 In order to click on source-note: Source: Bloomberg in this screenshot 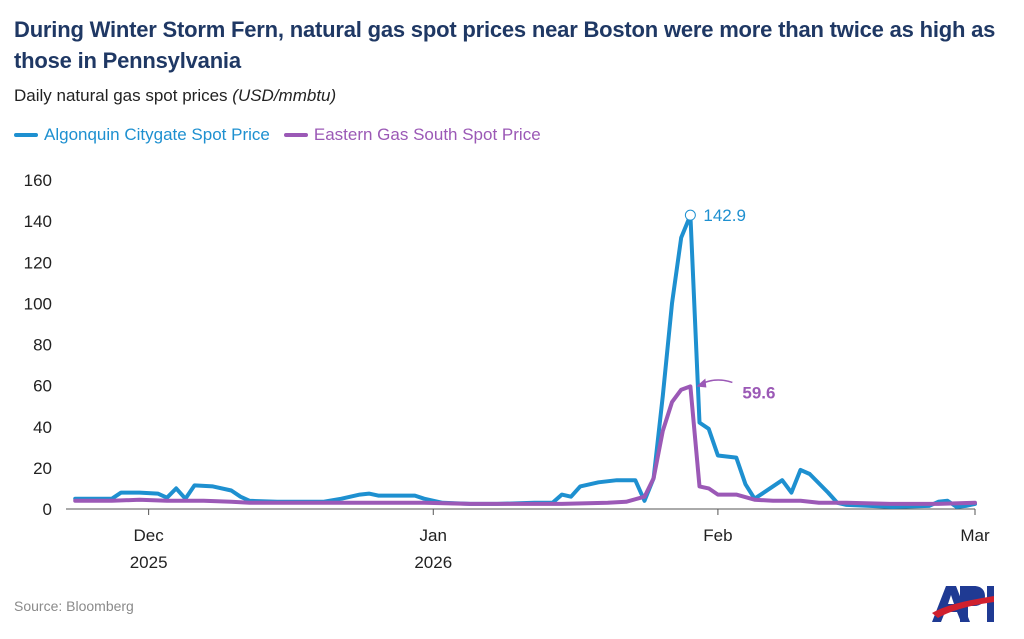, I will do `click(74, 606)`.